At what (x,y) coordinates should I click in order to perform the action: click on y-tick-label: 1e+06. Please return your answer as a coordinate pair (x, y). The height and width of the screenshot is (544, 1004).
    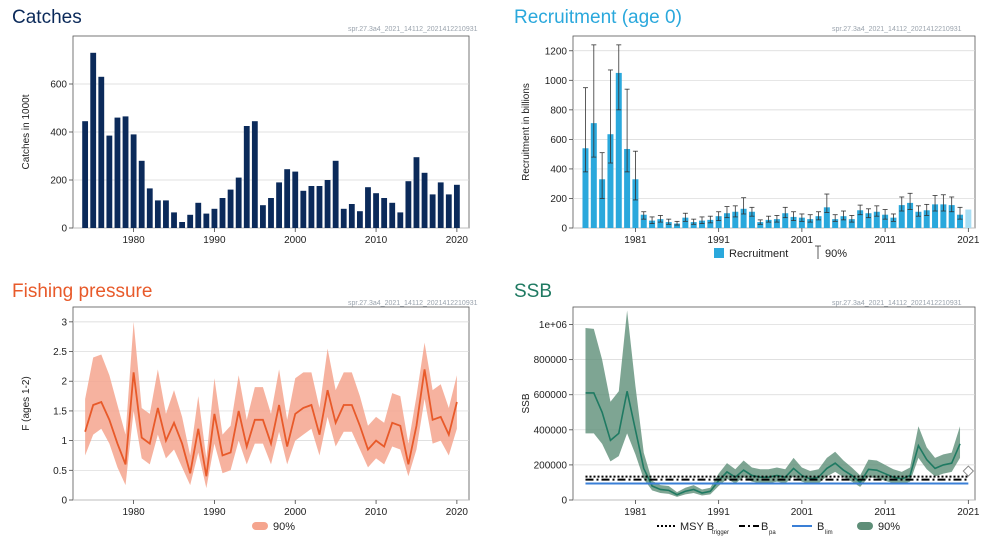
    Looking at the image, I should click on (553, 325).